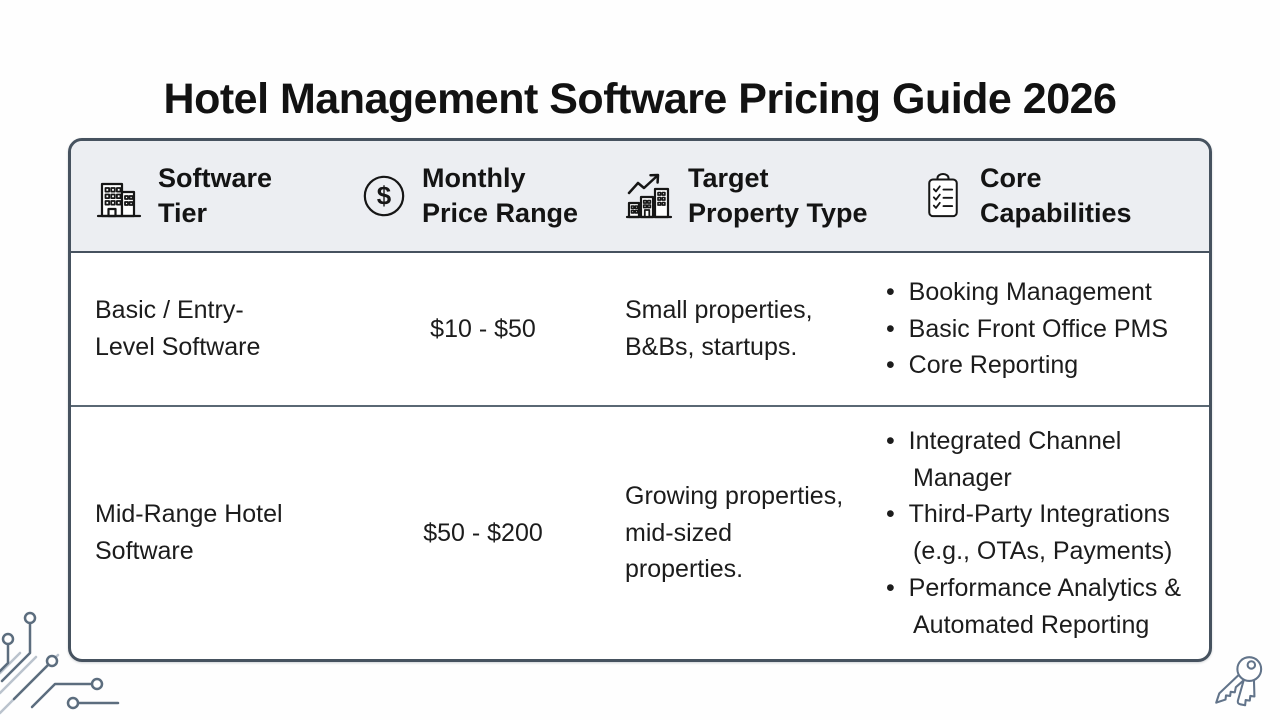  I want to click on checklist-clipboard-icon, so click(943, 196).